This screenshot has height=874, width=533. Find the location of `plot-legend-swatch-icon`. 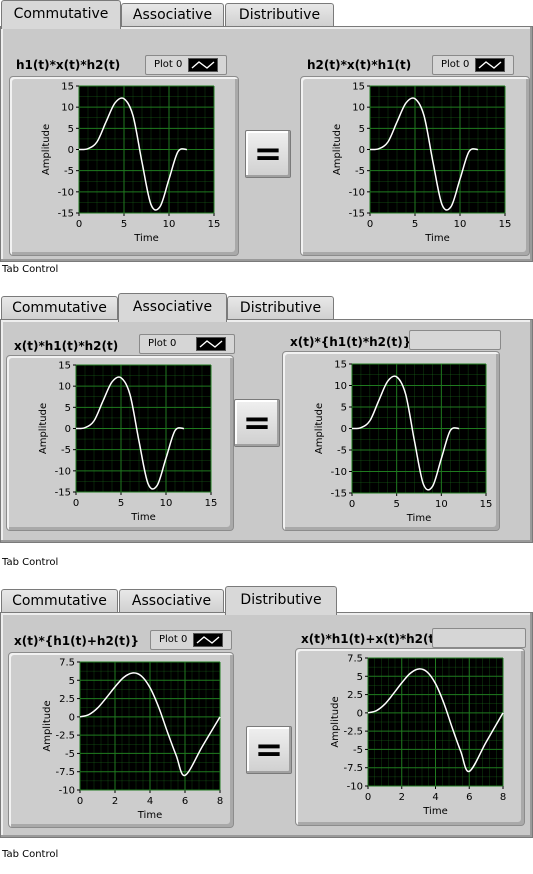

plot-legend-swatch-icon is located at coordinates (490, 65).